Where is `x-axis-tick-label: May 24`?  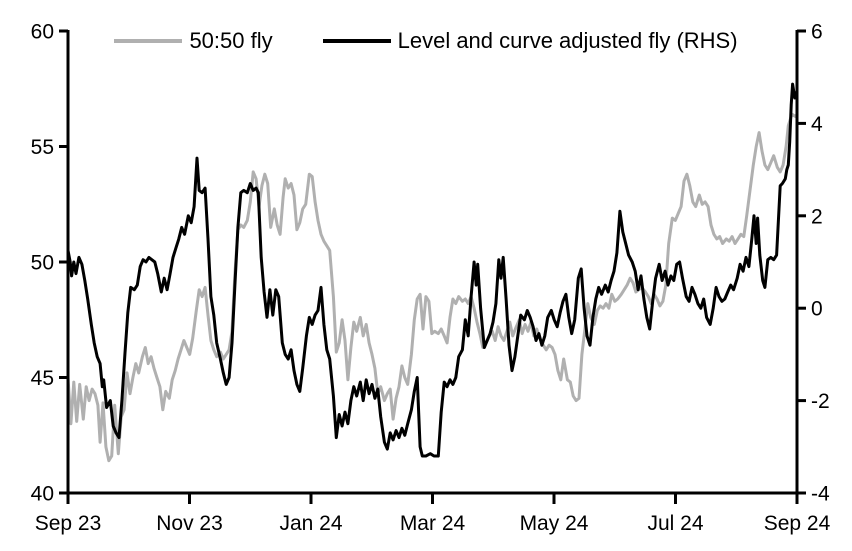
x-axis-tick-label: May 24 is located at coordinates (554, 523).